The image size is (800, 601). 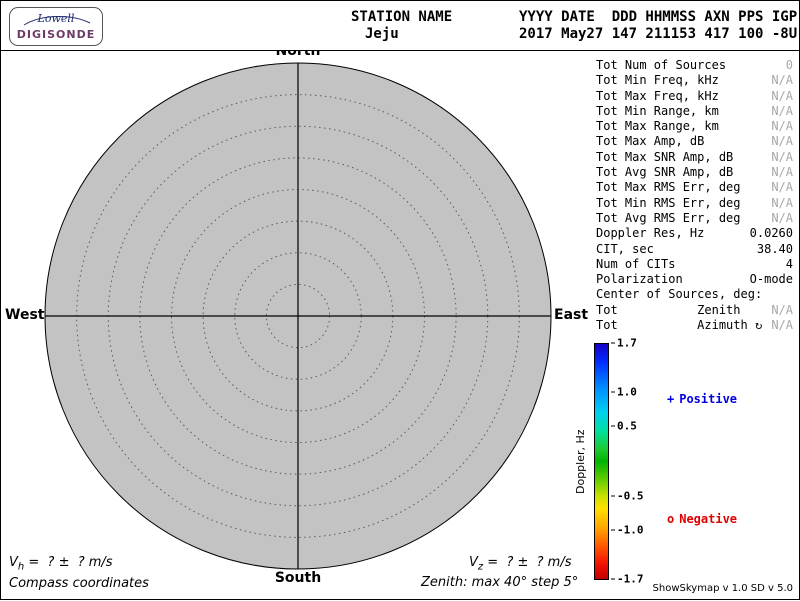 I want to click on stat-row: Tot Min Freq, kHz N/A, so click(x=694, y=80).